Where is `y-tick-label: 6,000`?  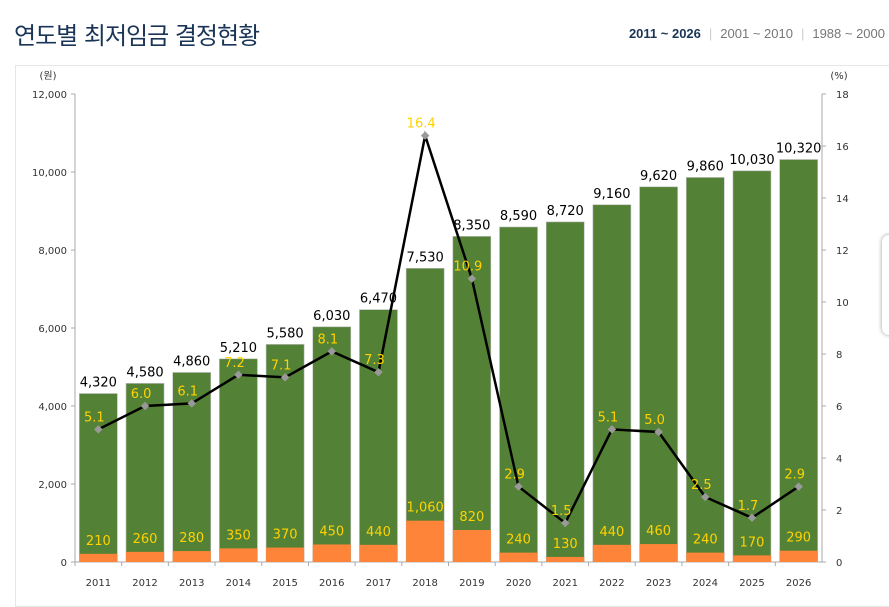 y-tick-label: 6,000 is located at coordinates (52, 329).